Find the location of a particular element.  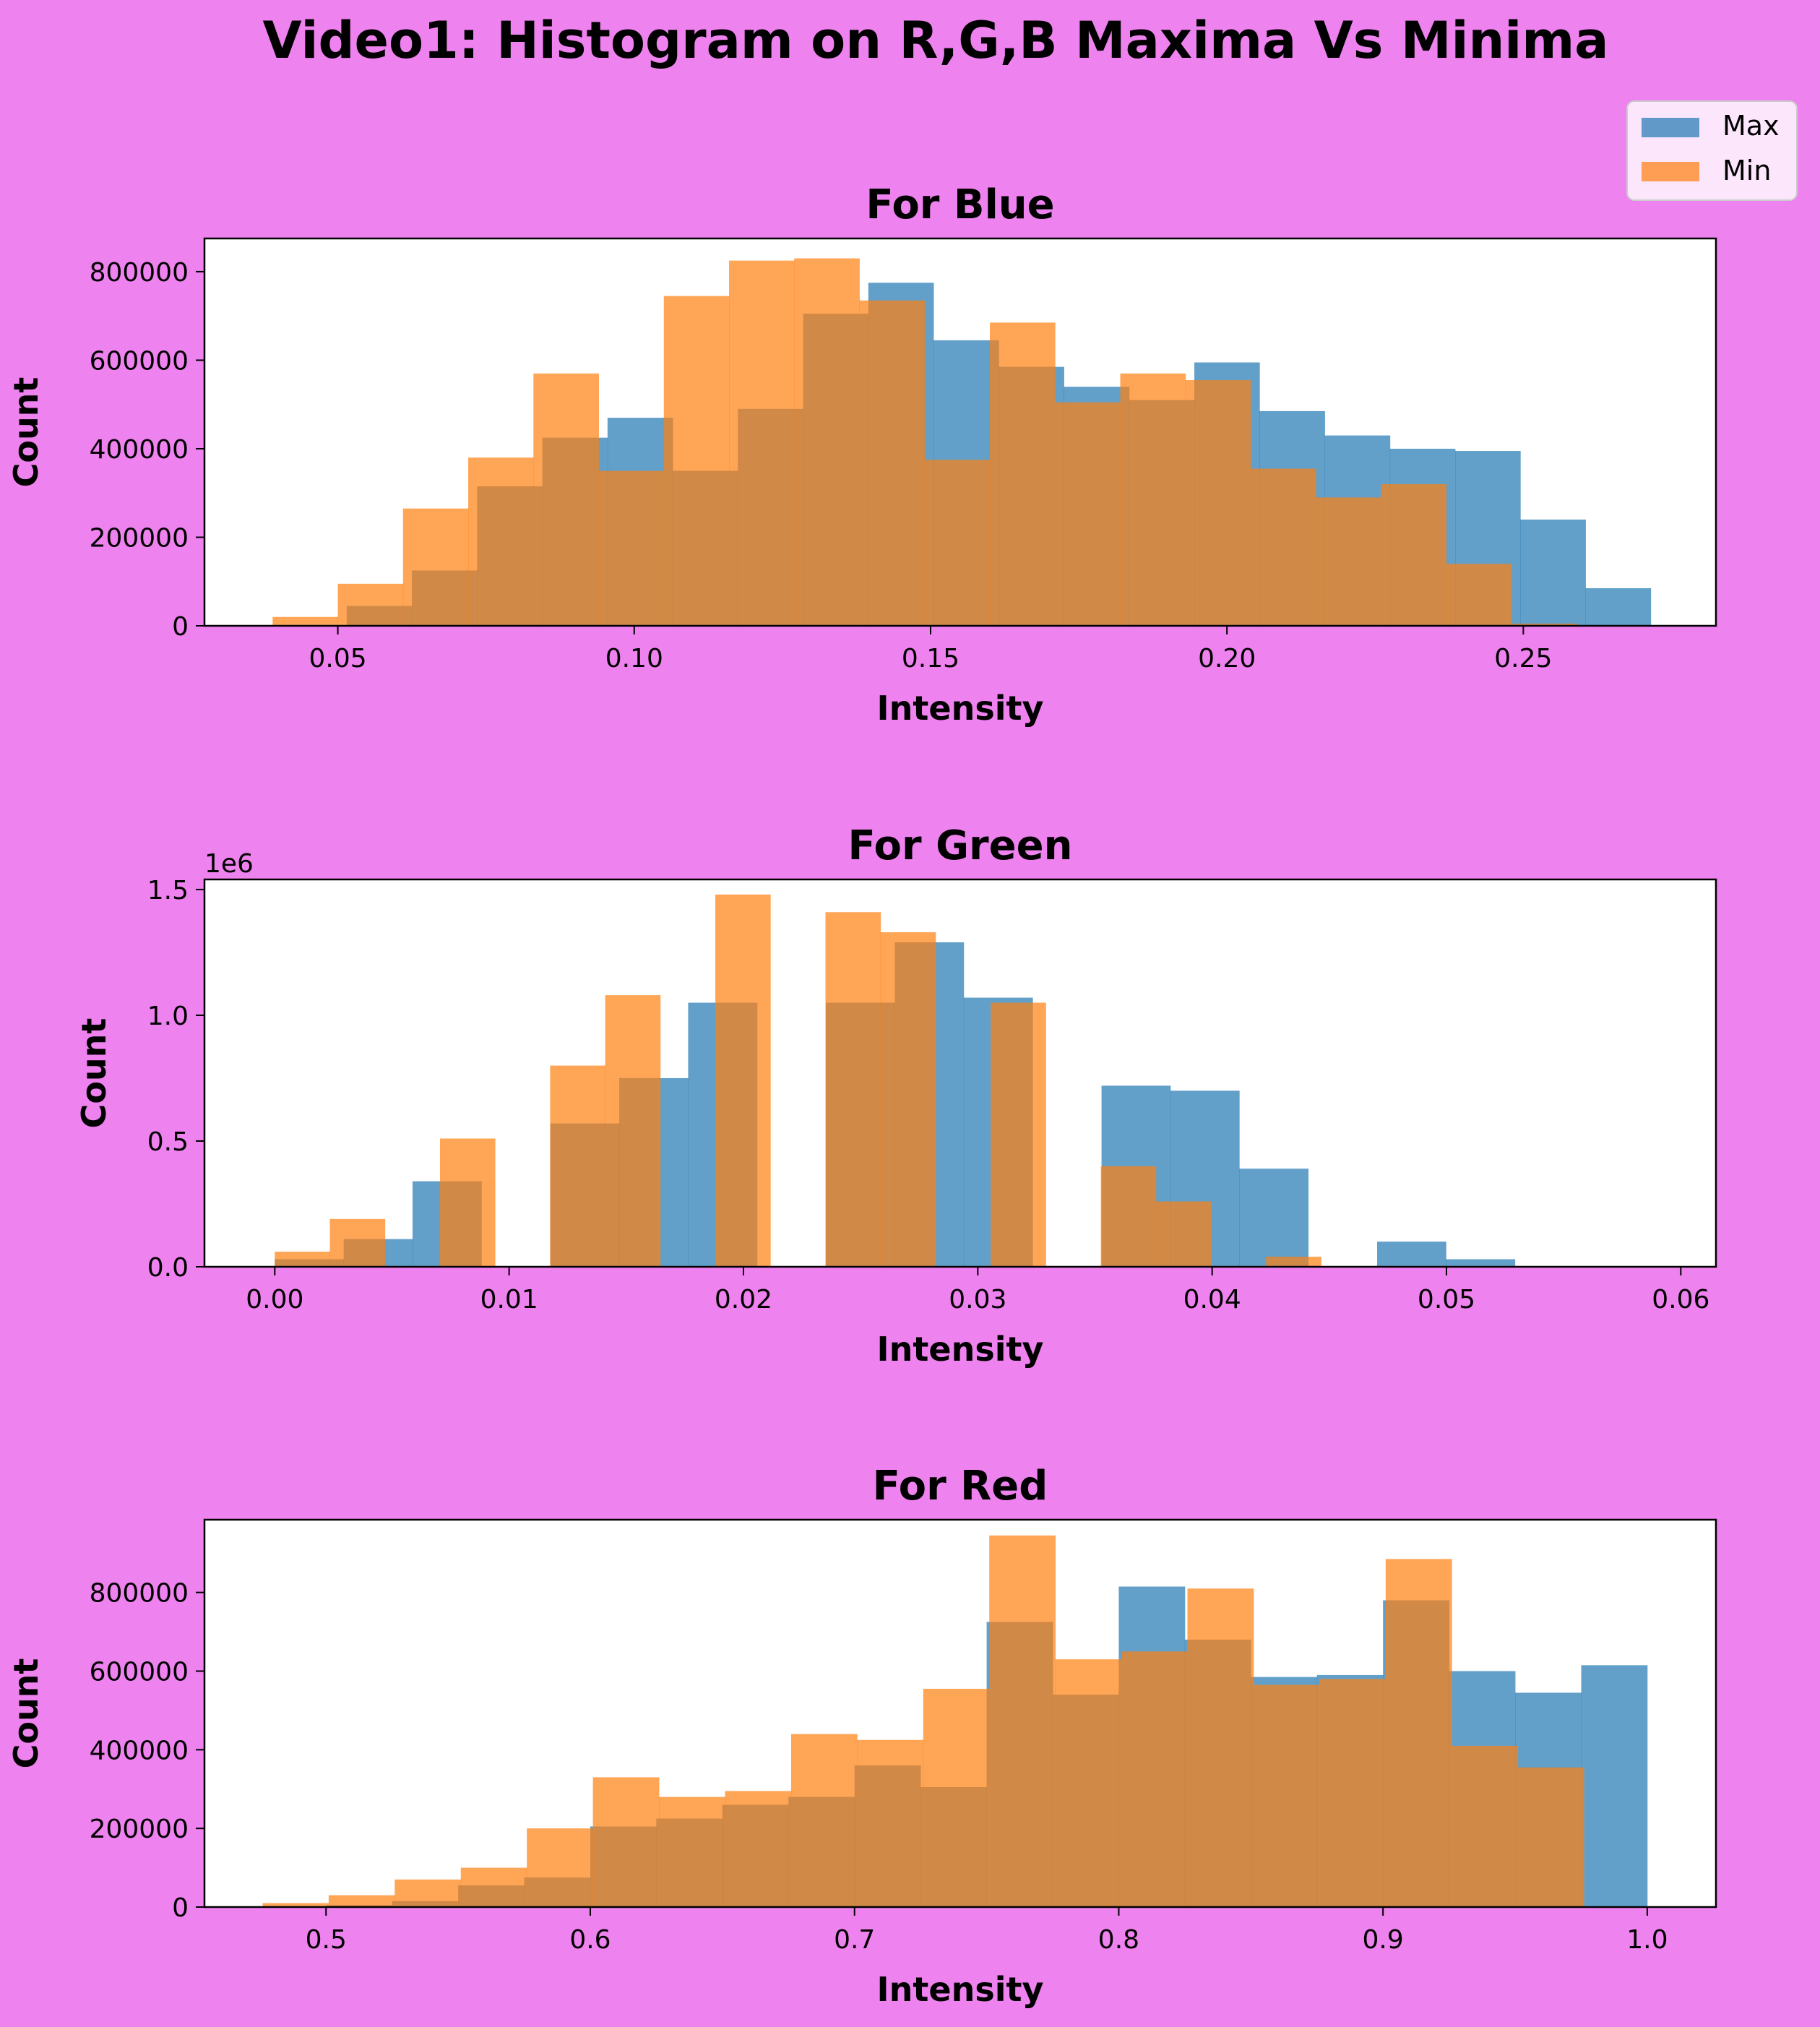

series-min-blue is located at coordinates (924, 442).